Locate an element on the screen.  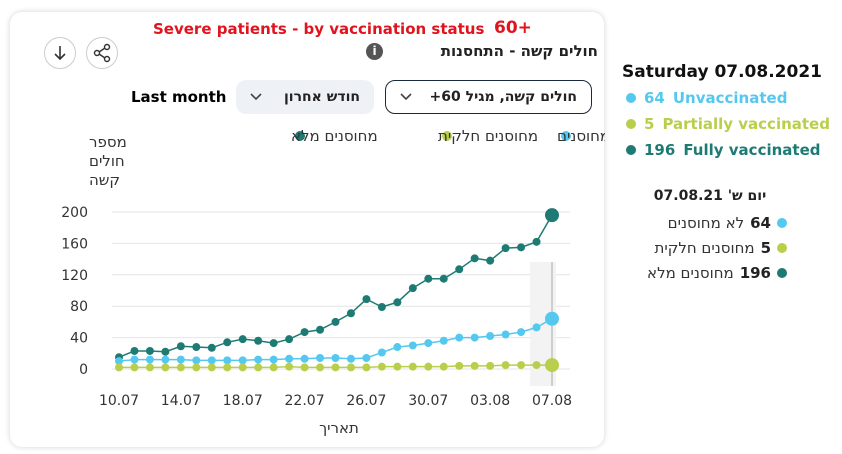
tooltip-value: 196 is located at coordinates (755, 273).